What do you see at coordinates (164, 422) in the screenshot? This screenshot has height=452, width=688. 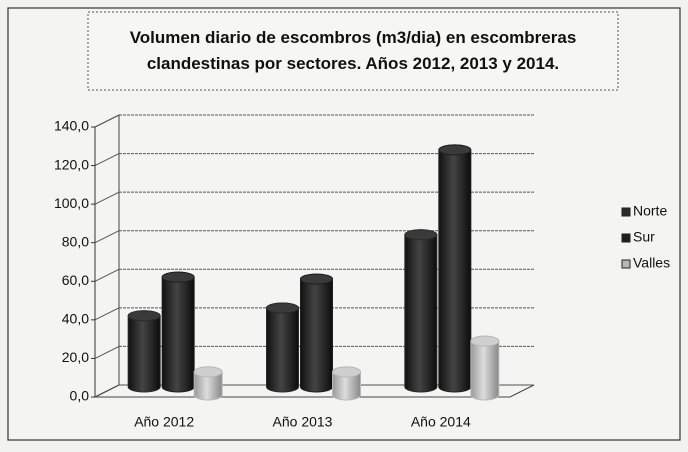 I see `x-tick-label: Año 2012` at bounding box center [164, 422].